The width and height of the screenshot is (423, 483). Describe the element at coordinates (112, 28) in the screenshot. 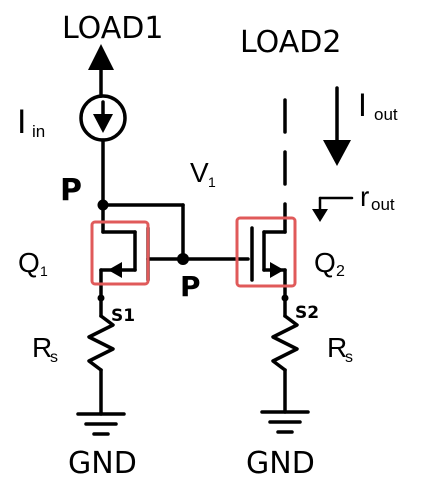

I see `load1-label: LOAD1` at that location.